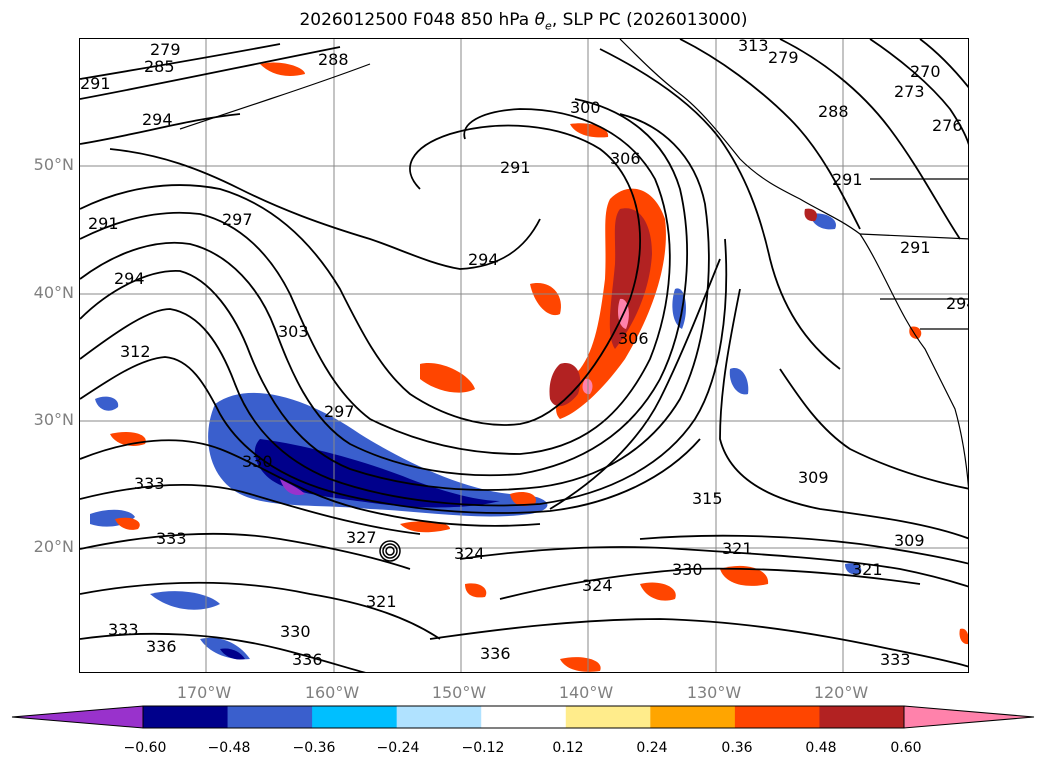 This screenshot has height=767, width=1047. Describe the element at coordinates (159, 66) in the screenshot. I see `contour-label: 285` at that location.